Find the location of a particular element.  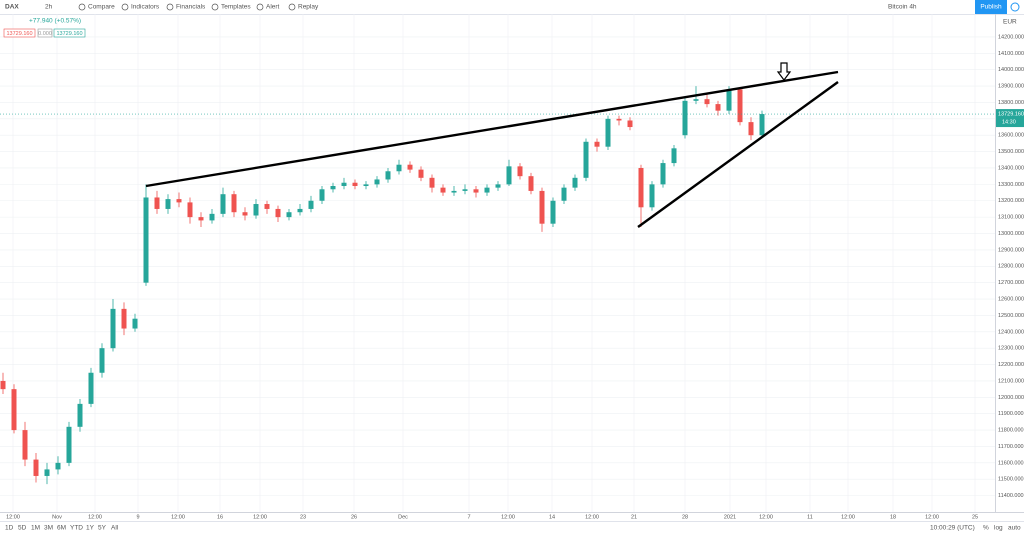

y-tick-label: 12400.000 is located at coordinates (1011, 332).